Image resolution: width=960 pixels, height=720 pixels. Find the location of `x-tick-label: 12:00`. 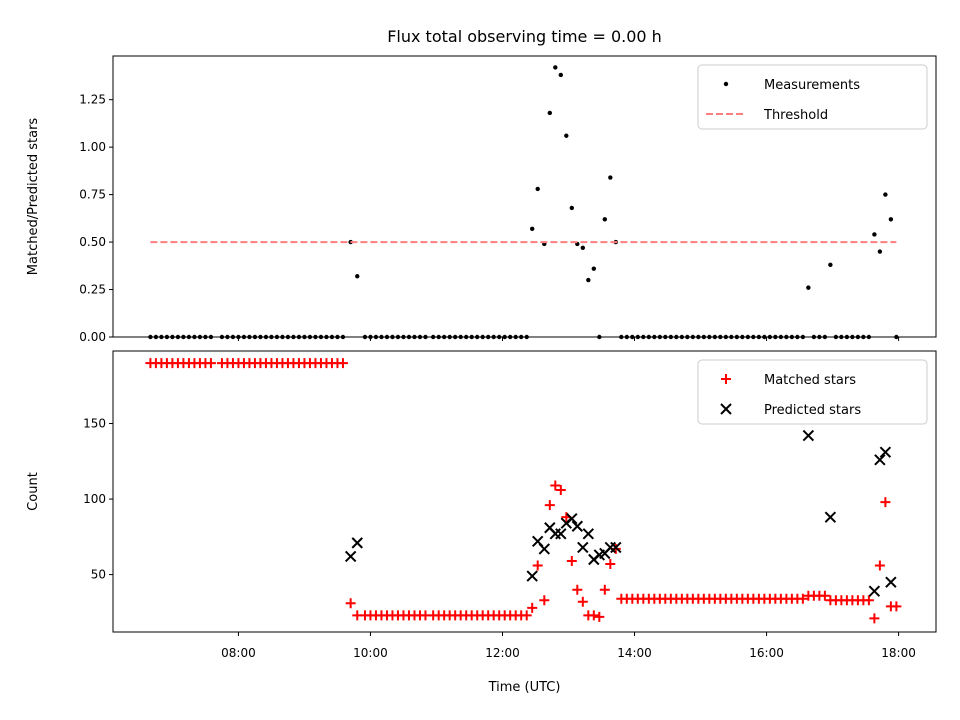

x-tick-label: 12:00 is located at coordinates (502, 653).